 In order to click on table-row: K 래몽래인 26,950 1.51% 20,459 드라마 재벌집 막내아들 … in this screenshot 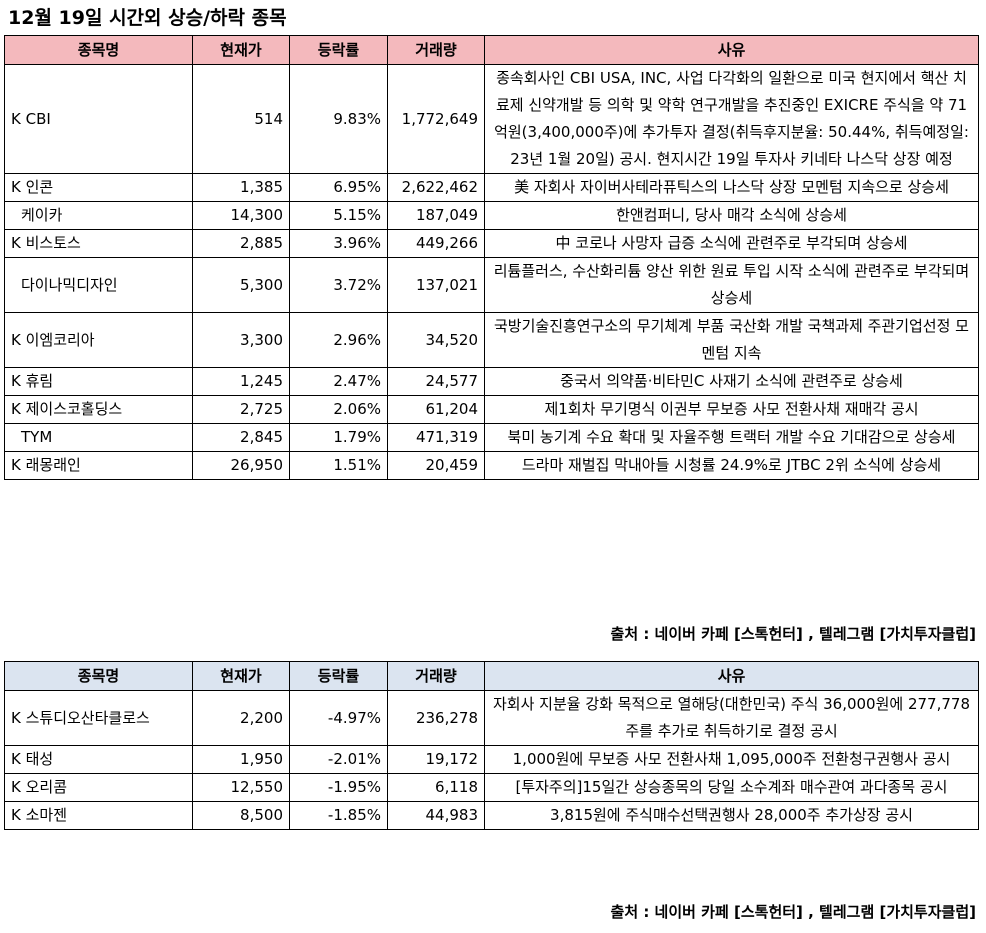, I will do `click(491, 465)`.